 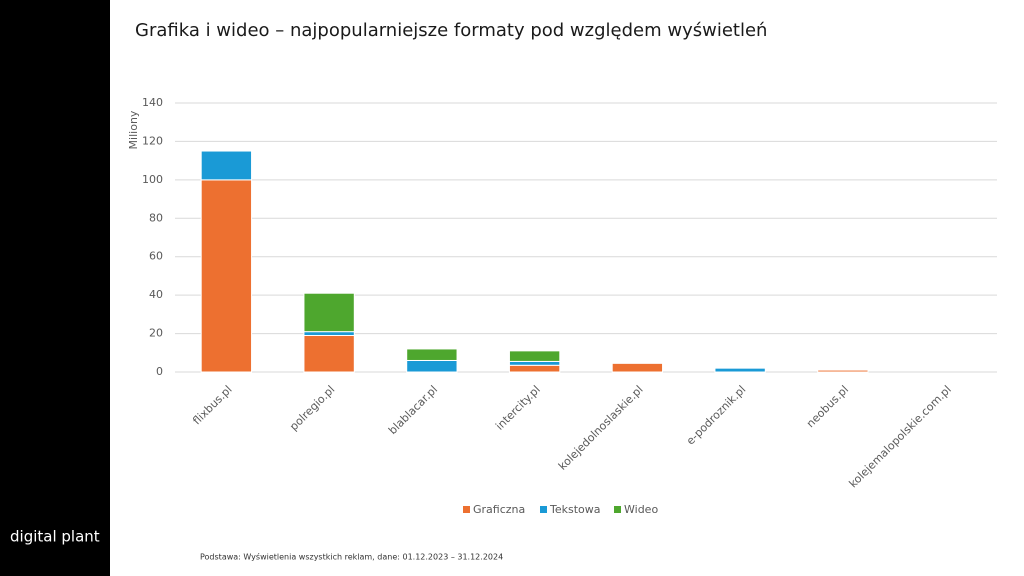 I want to click on y-tick-label: 80, so click(x=156, y=217).